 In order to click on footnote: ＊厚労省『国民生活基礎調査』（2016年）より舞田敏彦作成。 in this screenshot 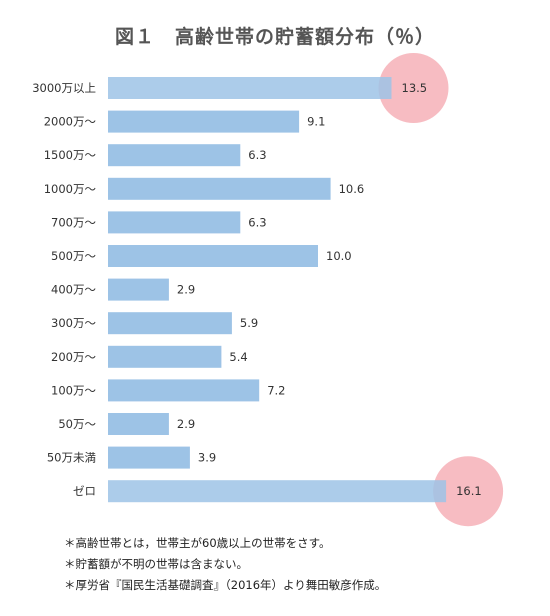, I will do `click(225, 585)`.